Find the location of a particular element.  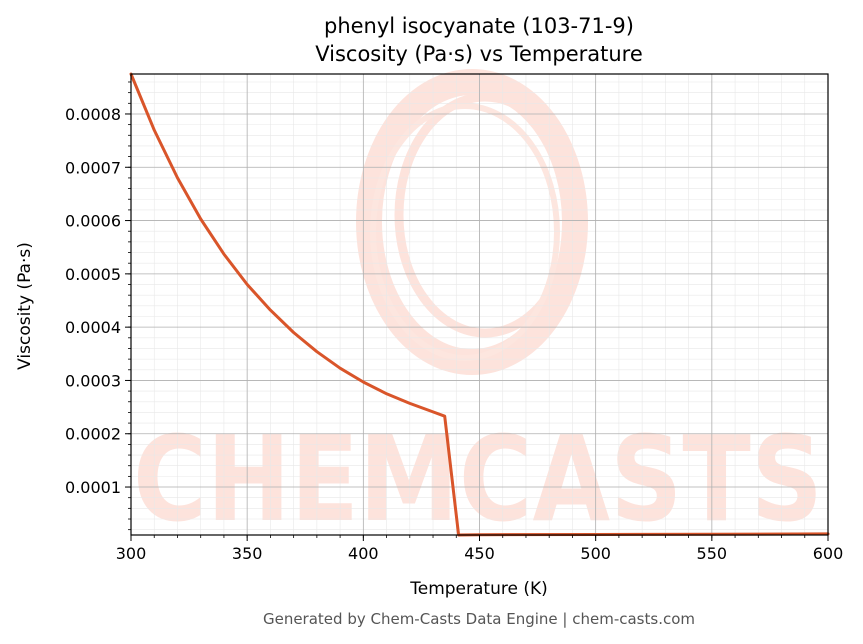

y-tick-label: 0.0005 is located at coordinates (93, 274).